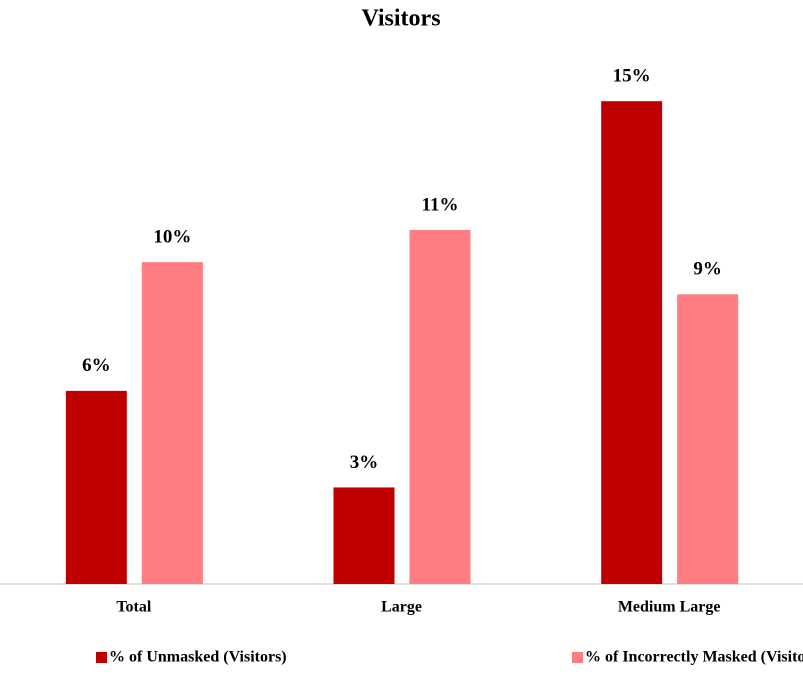 This screenshot has height=676, width=803. I want to click on data-label: 9%, so click(707, 269).